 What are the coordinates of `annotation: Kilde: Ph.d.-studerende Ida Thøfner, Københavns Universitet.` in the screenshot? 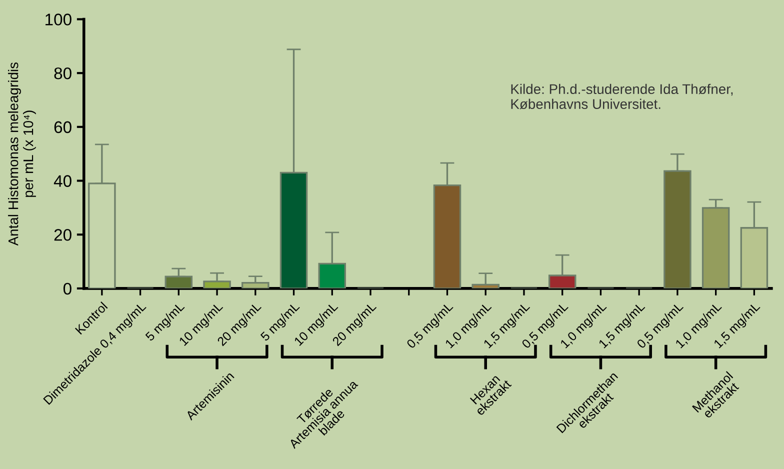 It's located at (622, 97).